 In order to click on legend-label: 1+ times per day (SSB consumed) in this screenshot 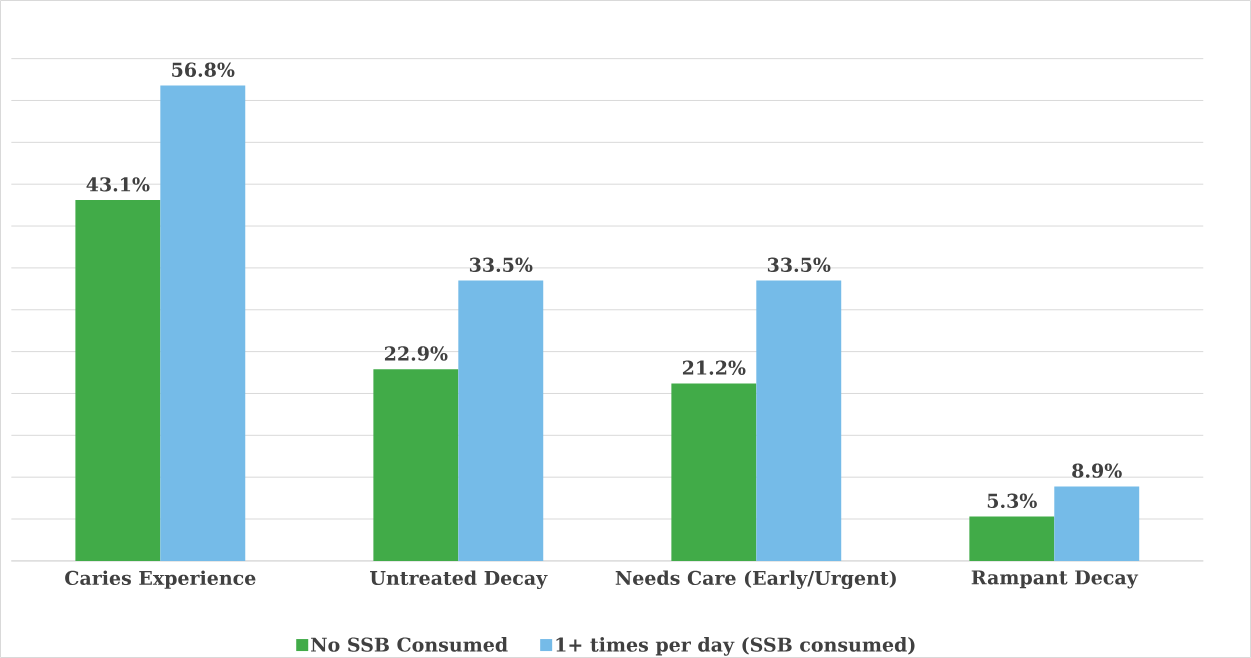, I will do `click(735, 646)`.